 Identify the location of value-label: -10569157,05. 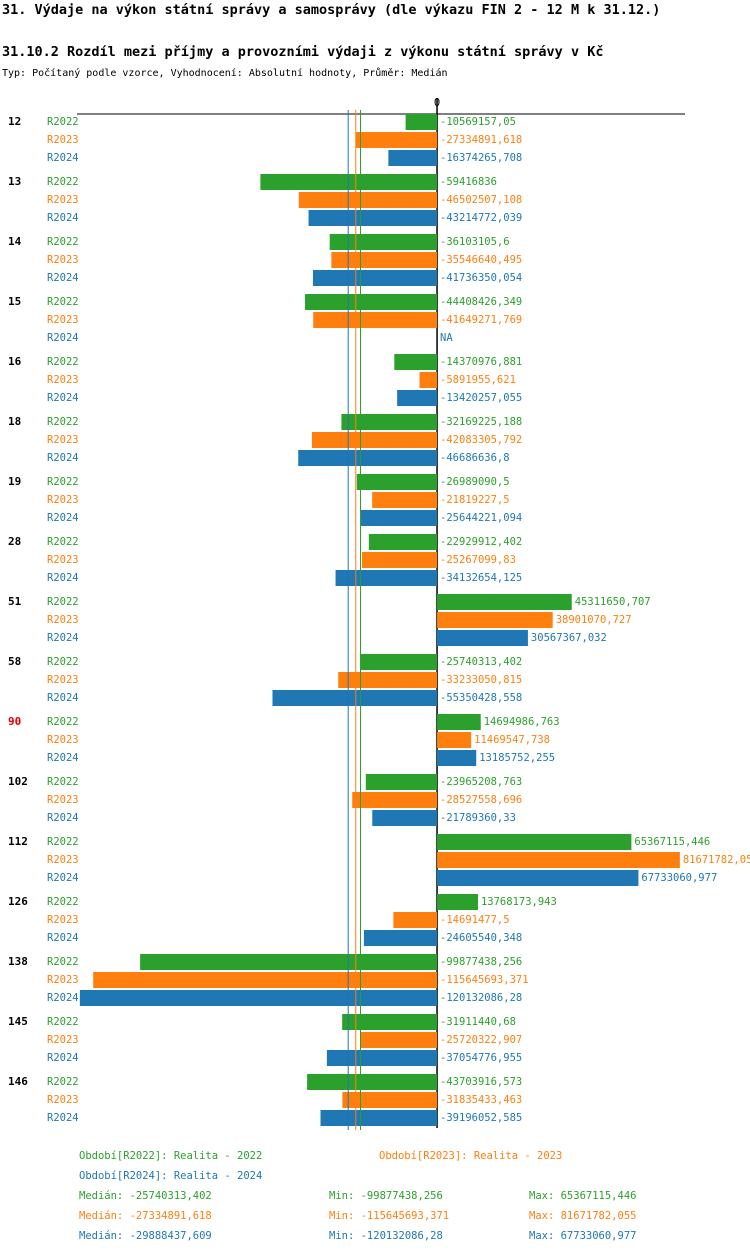
(478, 122).